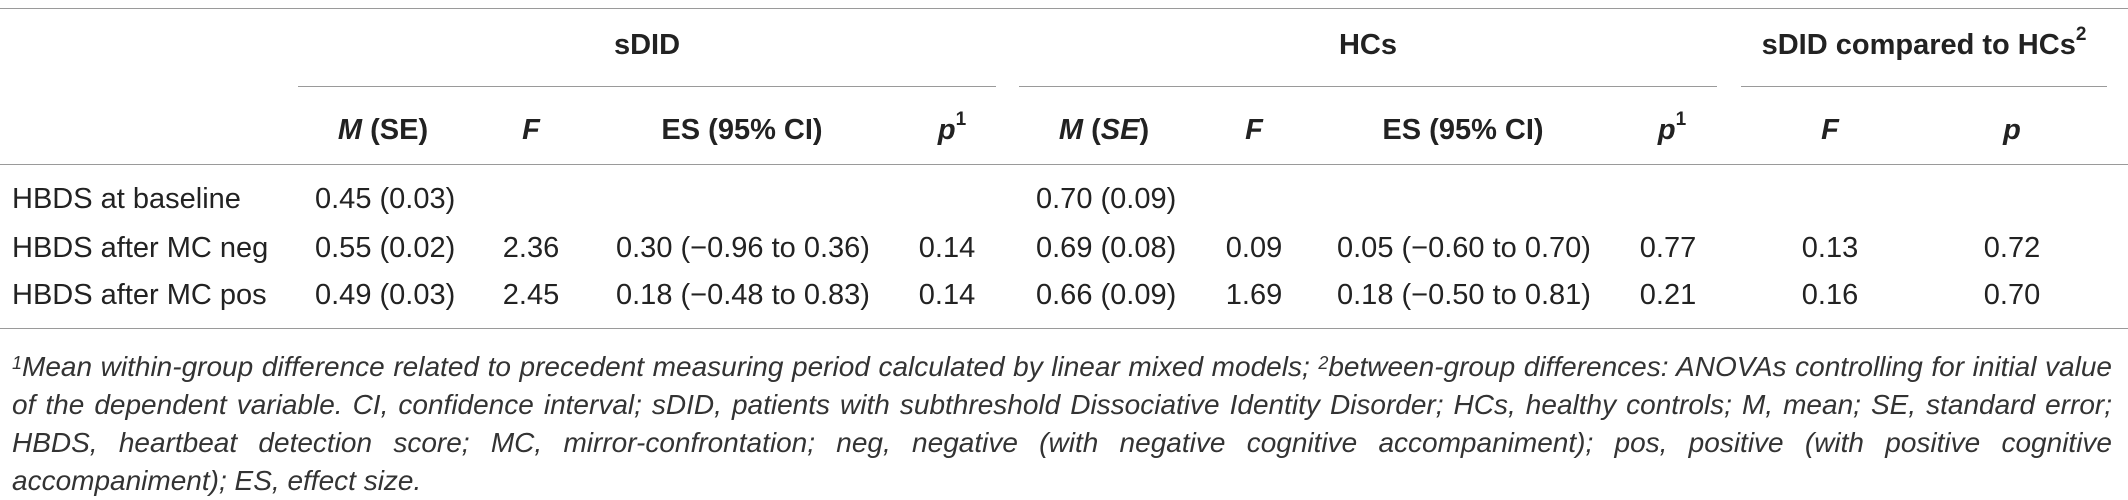  I want to click on table-top-rule, so click(1064, 8).